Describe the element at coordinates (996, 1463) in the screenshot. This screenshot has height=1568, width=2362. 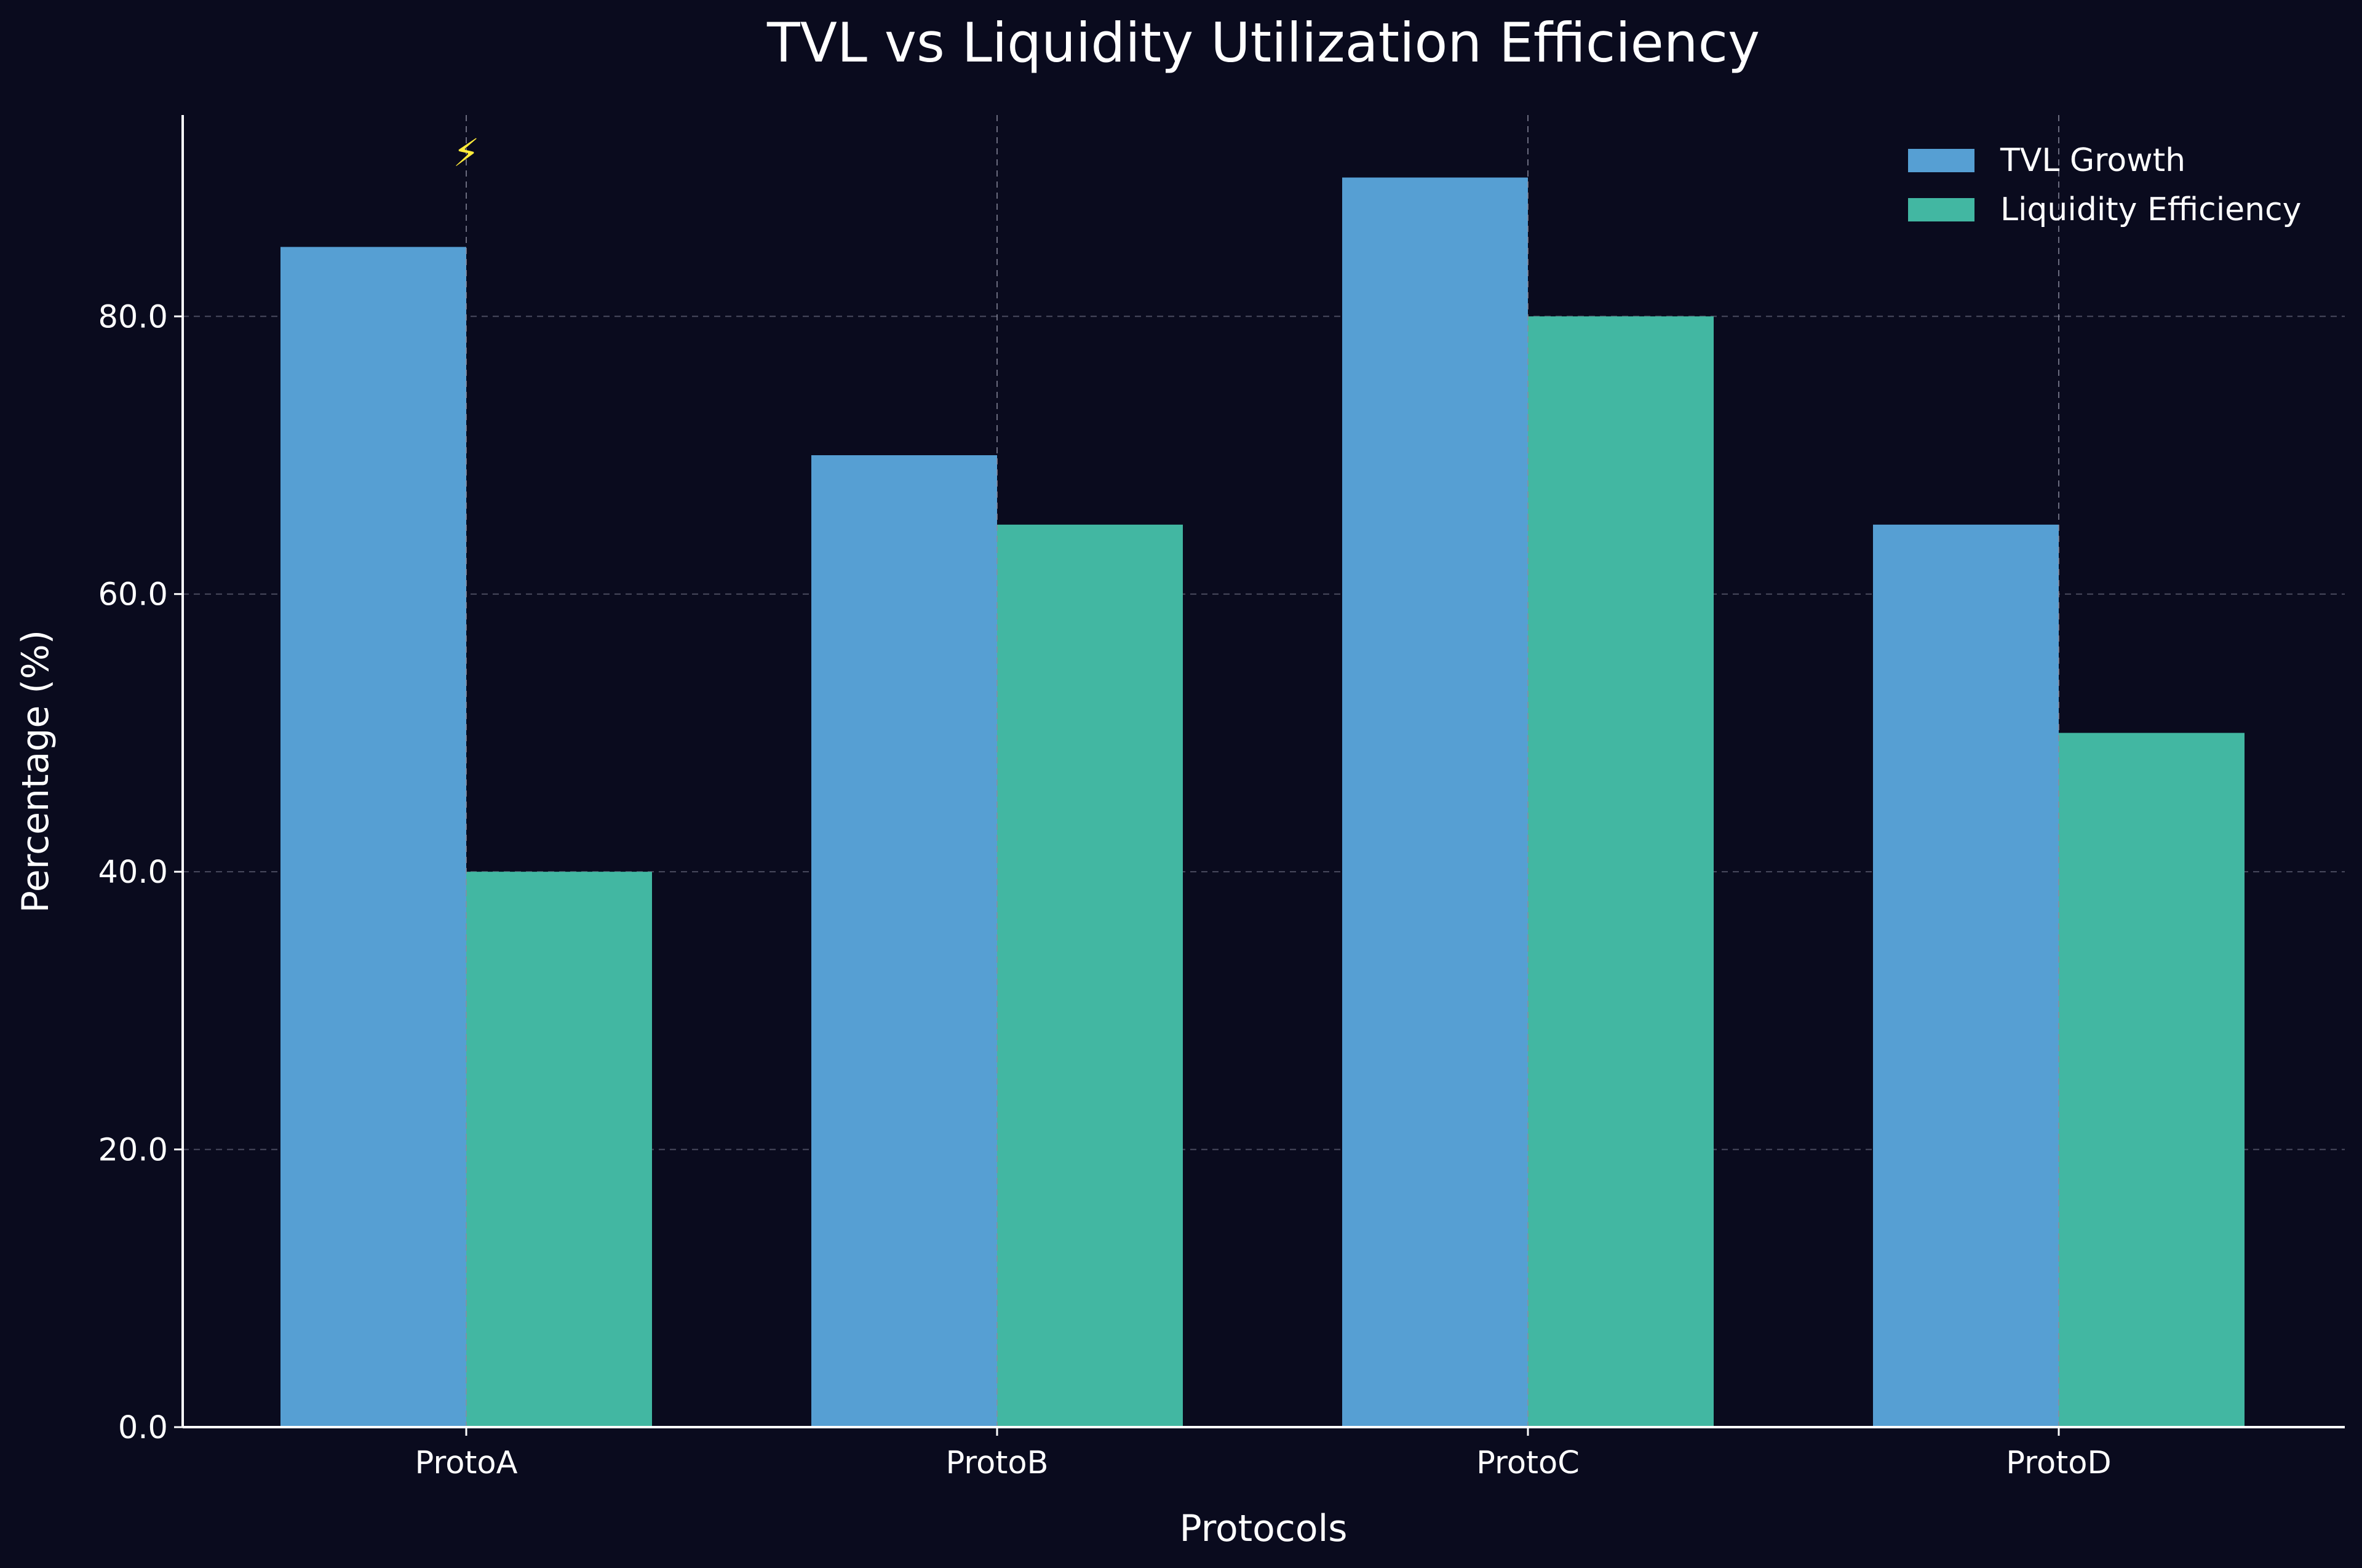
I see `x-tick-label: ProtoB` at that location.